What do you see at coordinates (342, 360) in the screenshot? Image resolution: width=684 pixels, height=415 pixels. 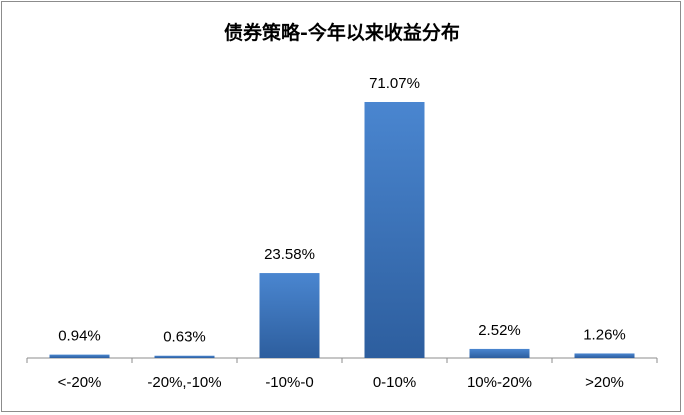 I see `ticks-layer` at bounding box center [342, 360].